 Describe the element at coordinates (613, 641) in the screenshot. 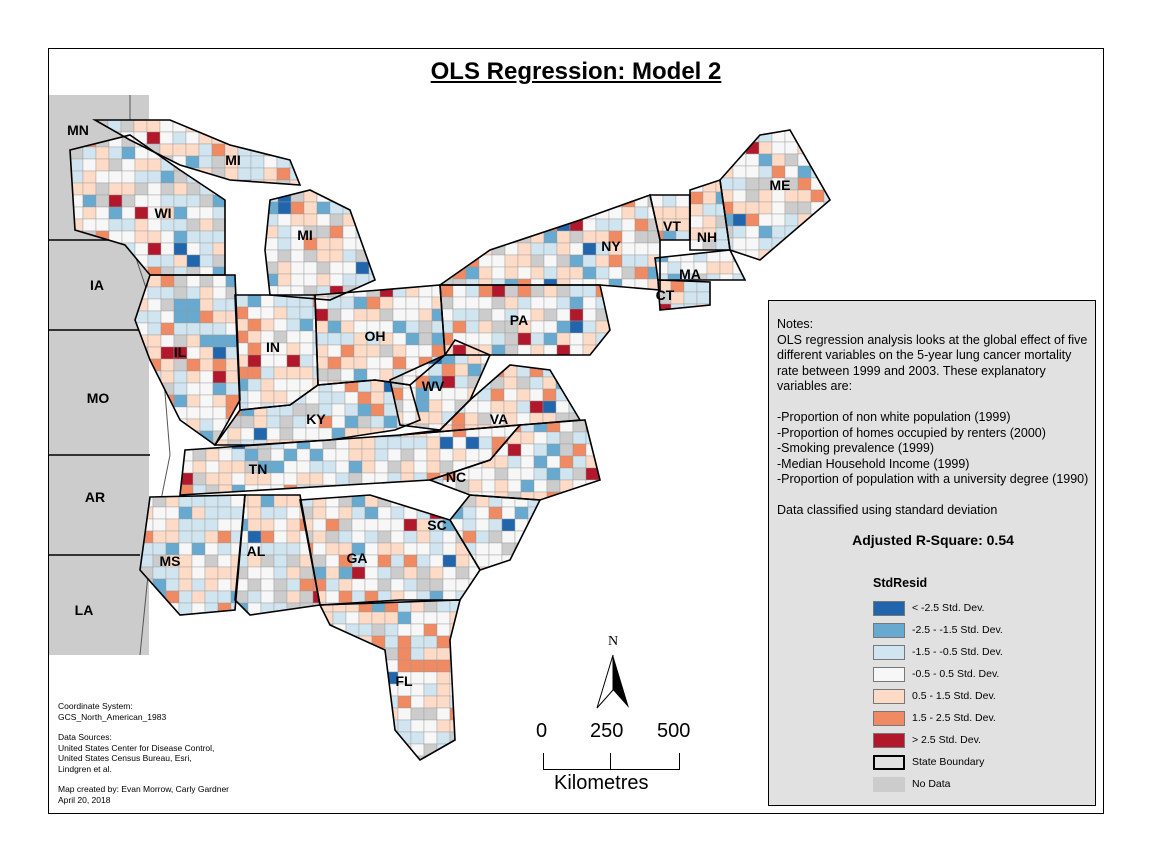

I see `north-label: N` at that location.